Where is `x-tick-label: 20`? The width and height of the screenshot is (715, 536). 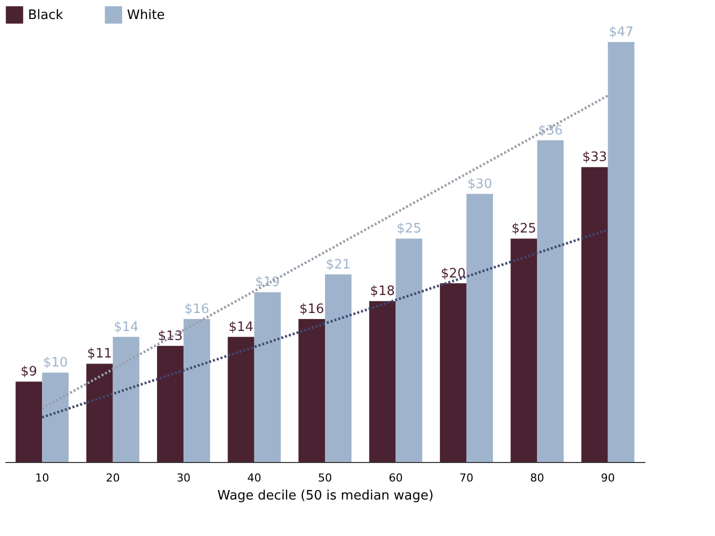 x-tick-label: 20 is located at coordinates (113, 478).